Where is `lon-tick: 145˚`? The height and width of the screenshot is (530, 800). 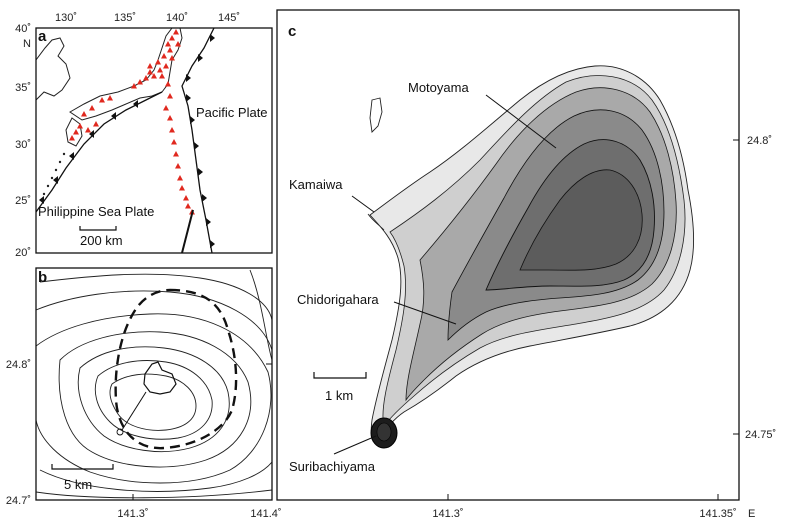 lon-tick: 145˚ is located at coordinates (229, 18).